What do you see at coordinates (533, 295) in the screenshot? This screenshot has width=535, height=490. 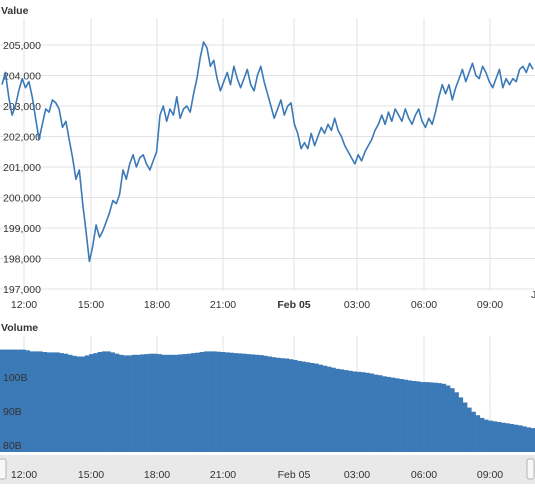 I see `value-x-tick-label-clipped: J` at bounding box center [533, 295].